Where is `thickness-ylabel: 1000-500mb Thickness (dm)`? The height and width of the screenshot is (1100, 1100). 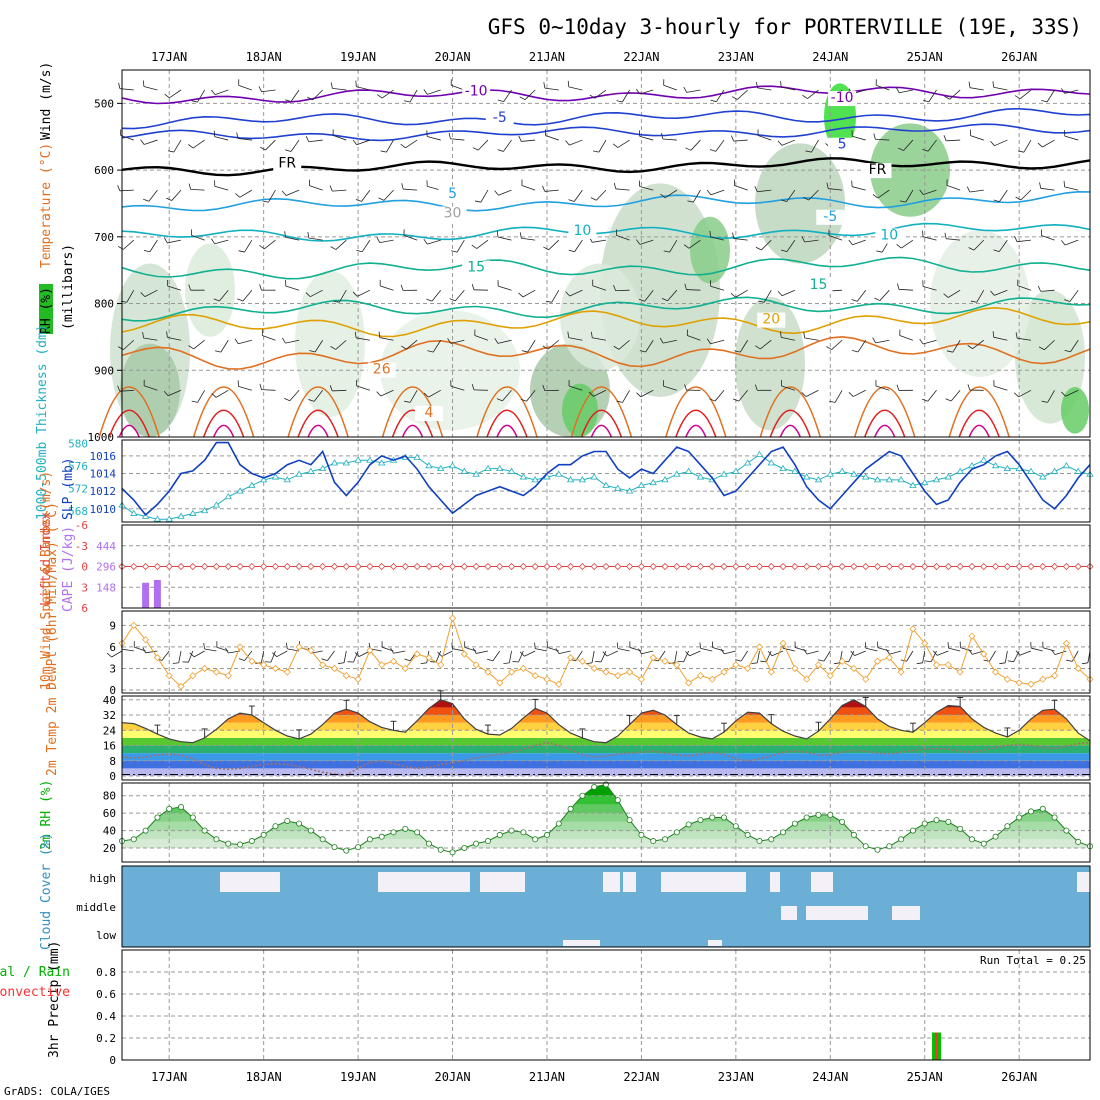 thickness-ylabel: 1000-500mb Thickness (dm) is located at coordinates (42, 422).